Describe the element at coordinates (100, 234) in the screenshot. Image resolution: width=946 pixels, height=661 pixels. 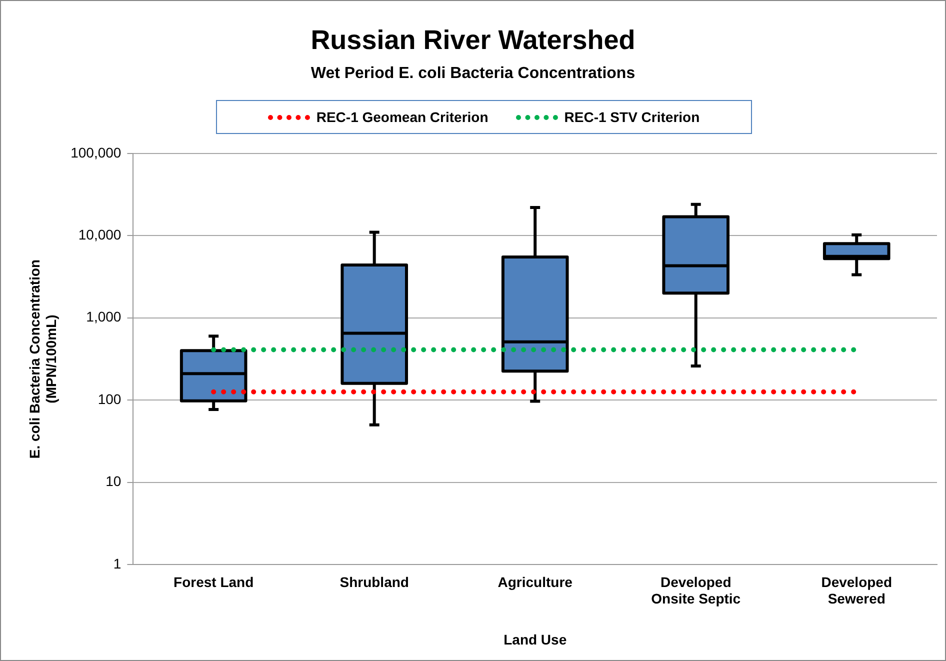
I see `y-tick-label: 10,000` at that location.